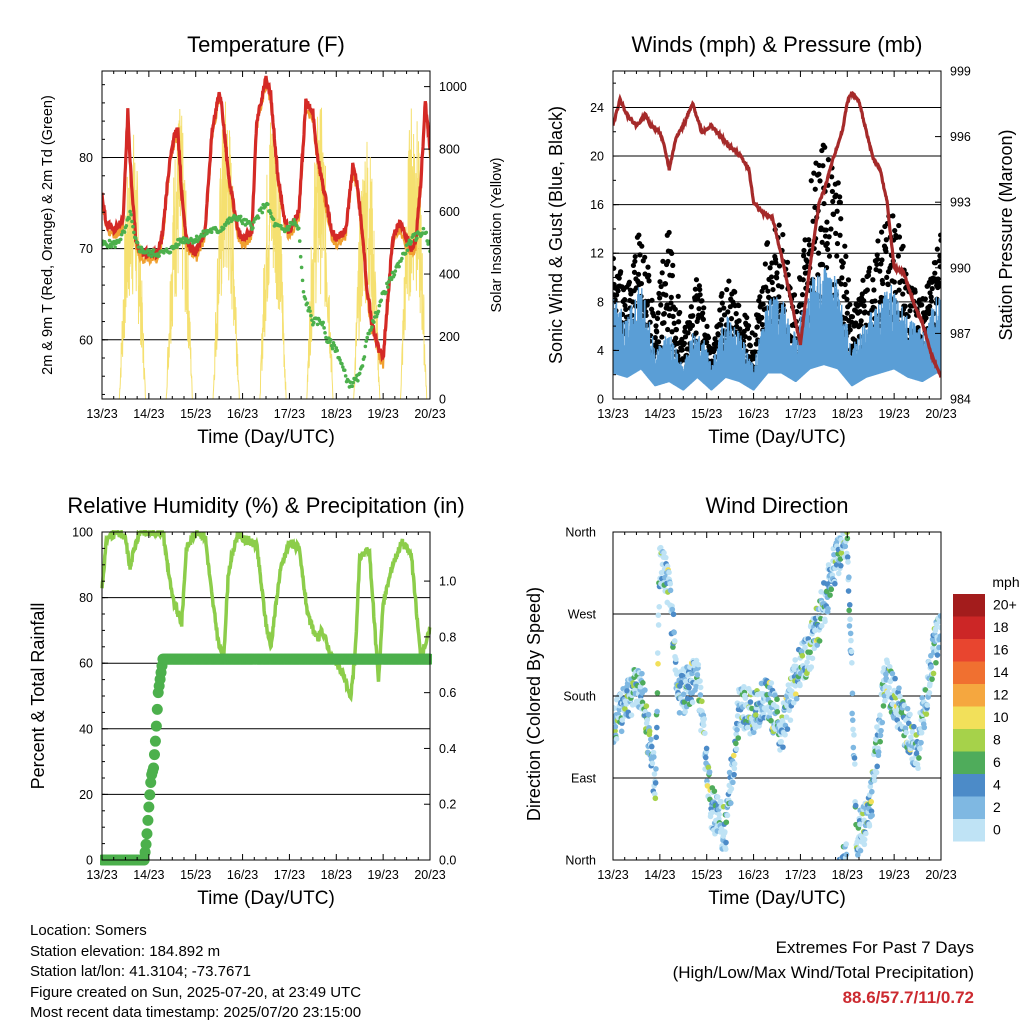 The height and width of the screenshot is (1024, 1024). What do you see at coordinates (86, 249) in the screenshot?
I see `y-tick-label: 70` at bounding box center [86, 249].